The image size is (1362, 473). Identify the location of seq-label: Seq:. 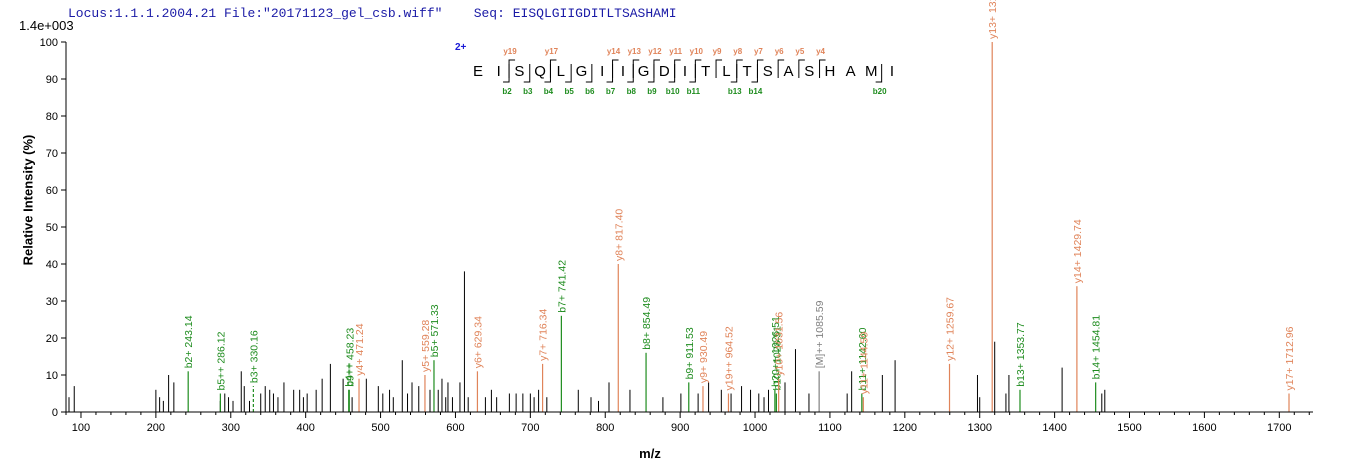
(489, 13).